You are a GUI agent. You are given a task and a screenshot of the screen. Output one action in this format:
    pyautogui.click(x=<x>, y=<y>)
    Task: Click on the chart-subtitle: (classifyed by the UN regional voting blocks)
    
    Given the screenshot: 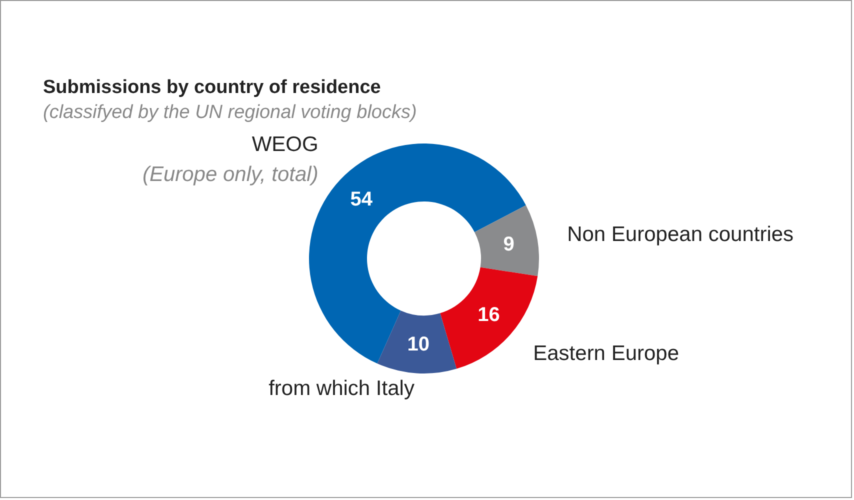 What is the action you would take?
    pyautogui.click(x=230, y=113)
    